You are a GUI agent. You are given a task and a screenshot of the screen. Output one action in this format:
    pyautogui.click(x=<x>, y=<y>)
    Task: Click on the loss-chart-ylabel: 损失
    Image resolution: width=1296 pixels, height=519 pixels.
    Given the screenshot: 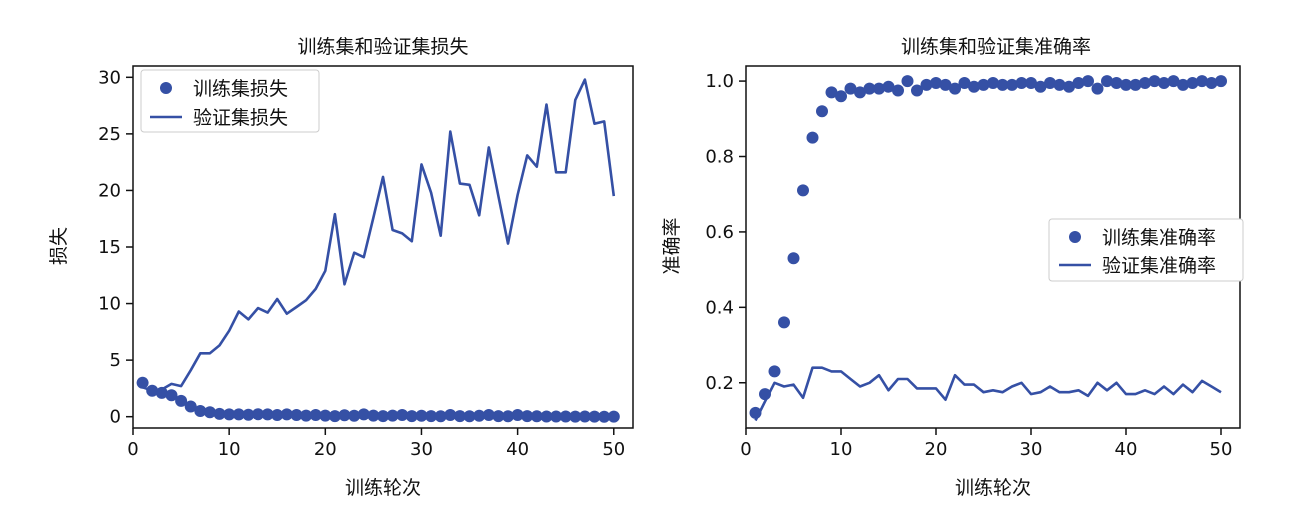 What is the action you would take?
    pyautogui.click(x=59, y=246)
    